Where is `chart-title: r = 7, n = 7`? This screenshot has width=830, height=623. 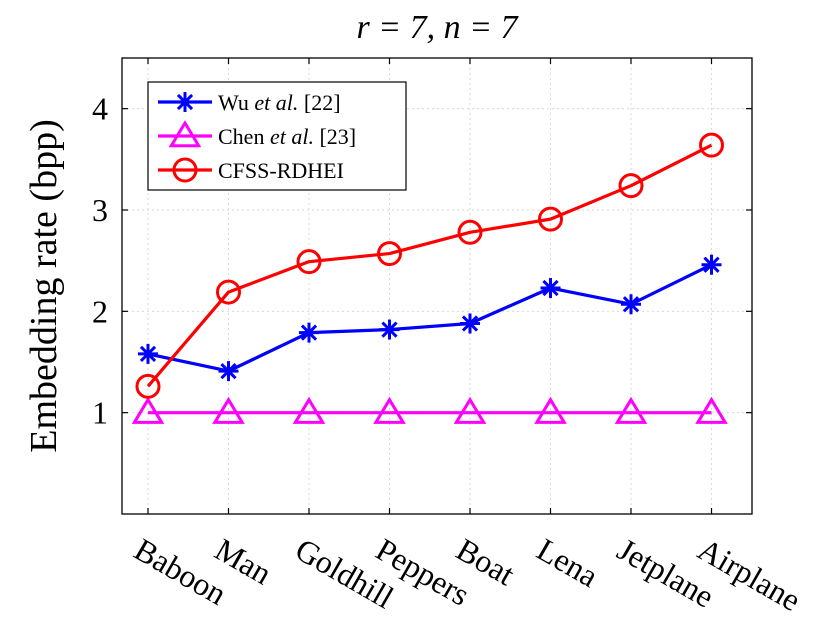
chart-title: r = 7, n = 7 is located at coordinates (437, 27).